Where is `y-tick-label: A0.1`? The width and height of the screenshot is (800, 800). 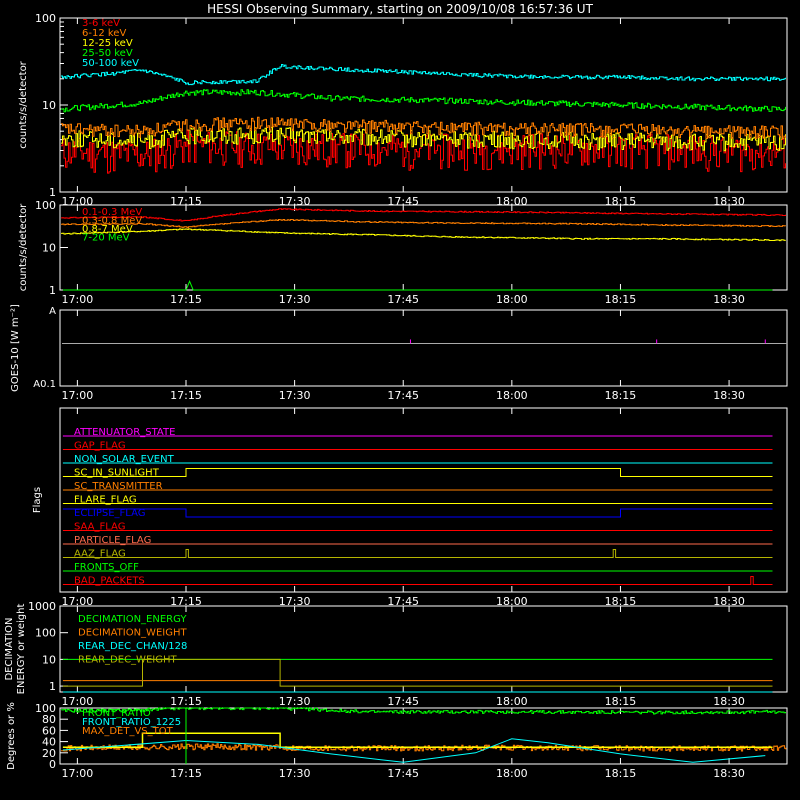 y-tick-label: A0.1 is located at coordinates (44, 384).